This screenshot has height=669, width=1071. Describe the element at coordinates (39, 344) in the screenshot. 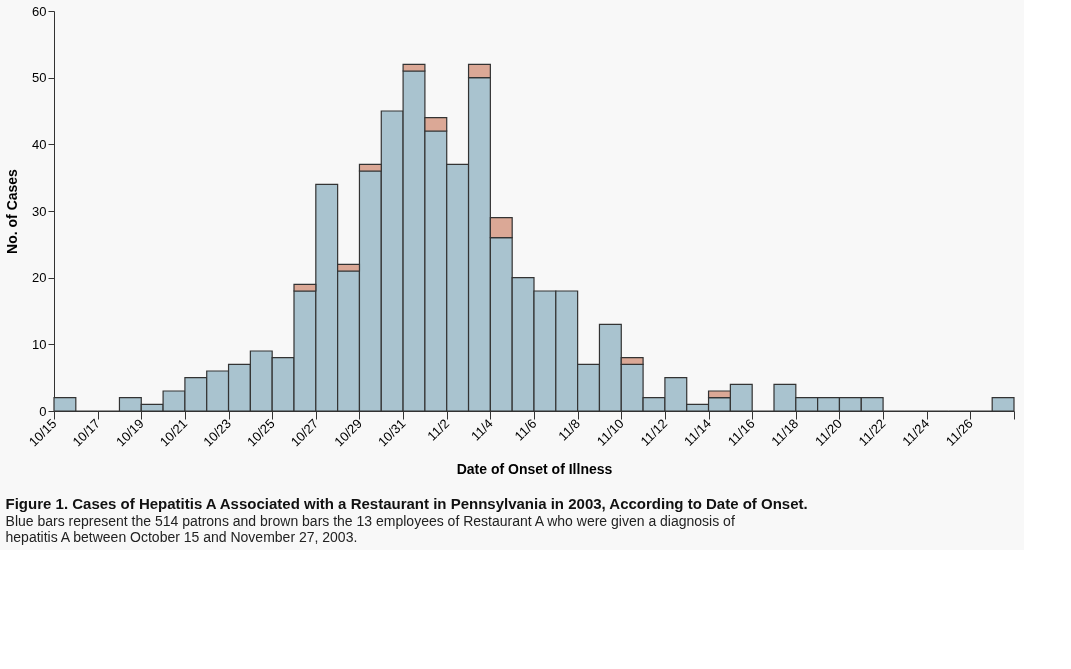

I see `y-tick-label: 10` at that location.